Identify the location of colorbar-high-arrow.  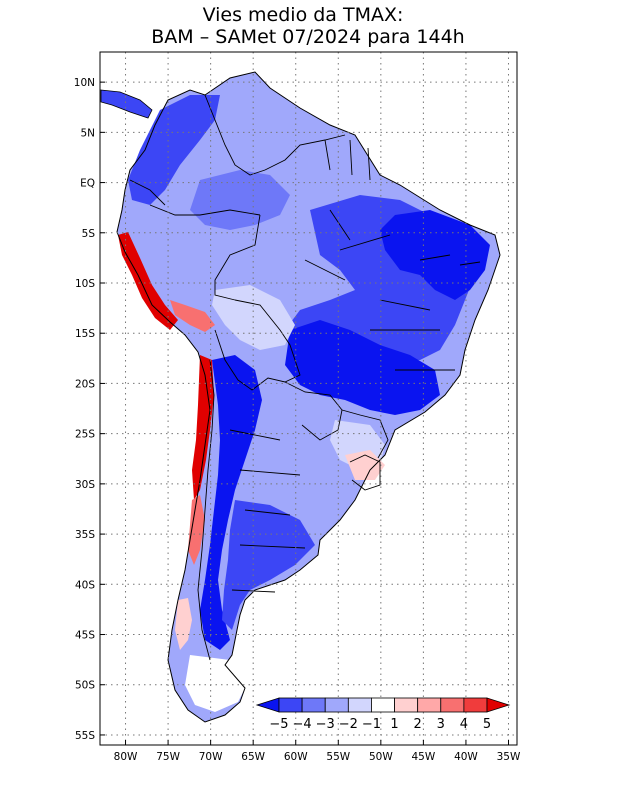
(498, 705).